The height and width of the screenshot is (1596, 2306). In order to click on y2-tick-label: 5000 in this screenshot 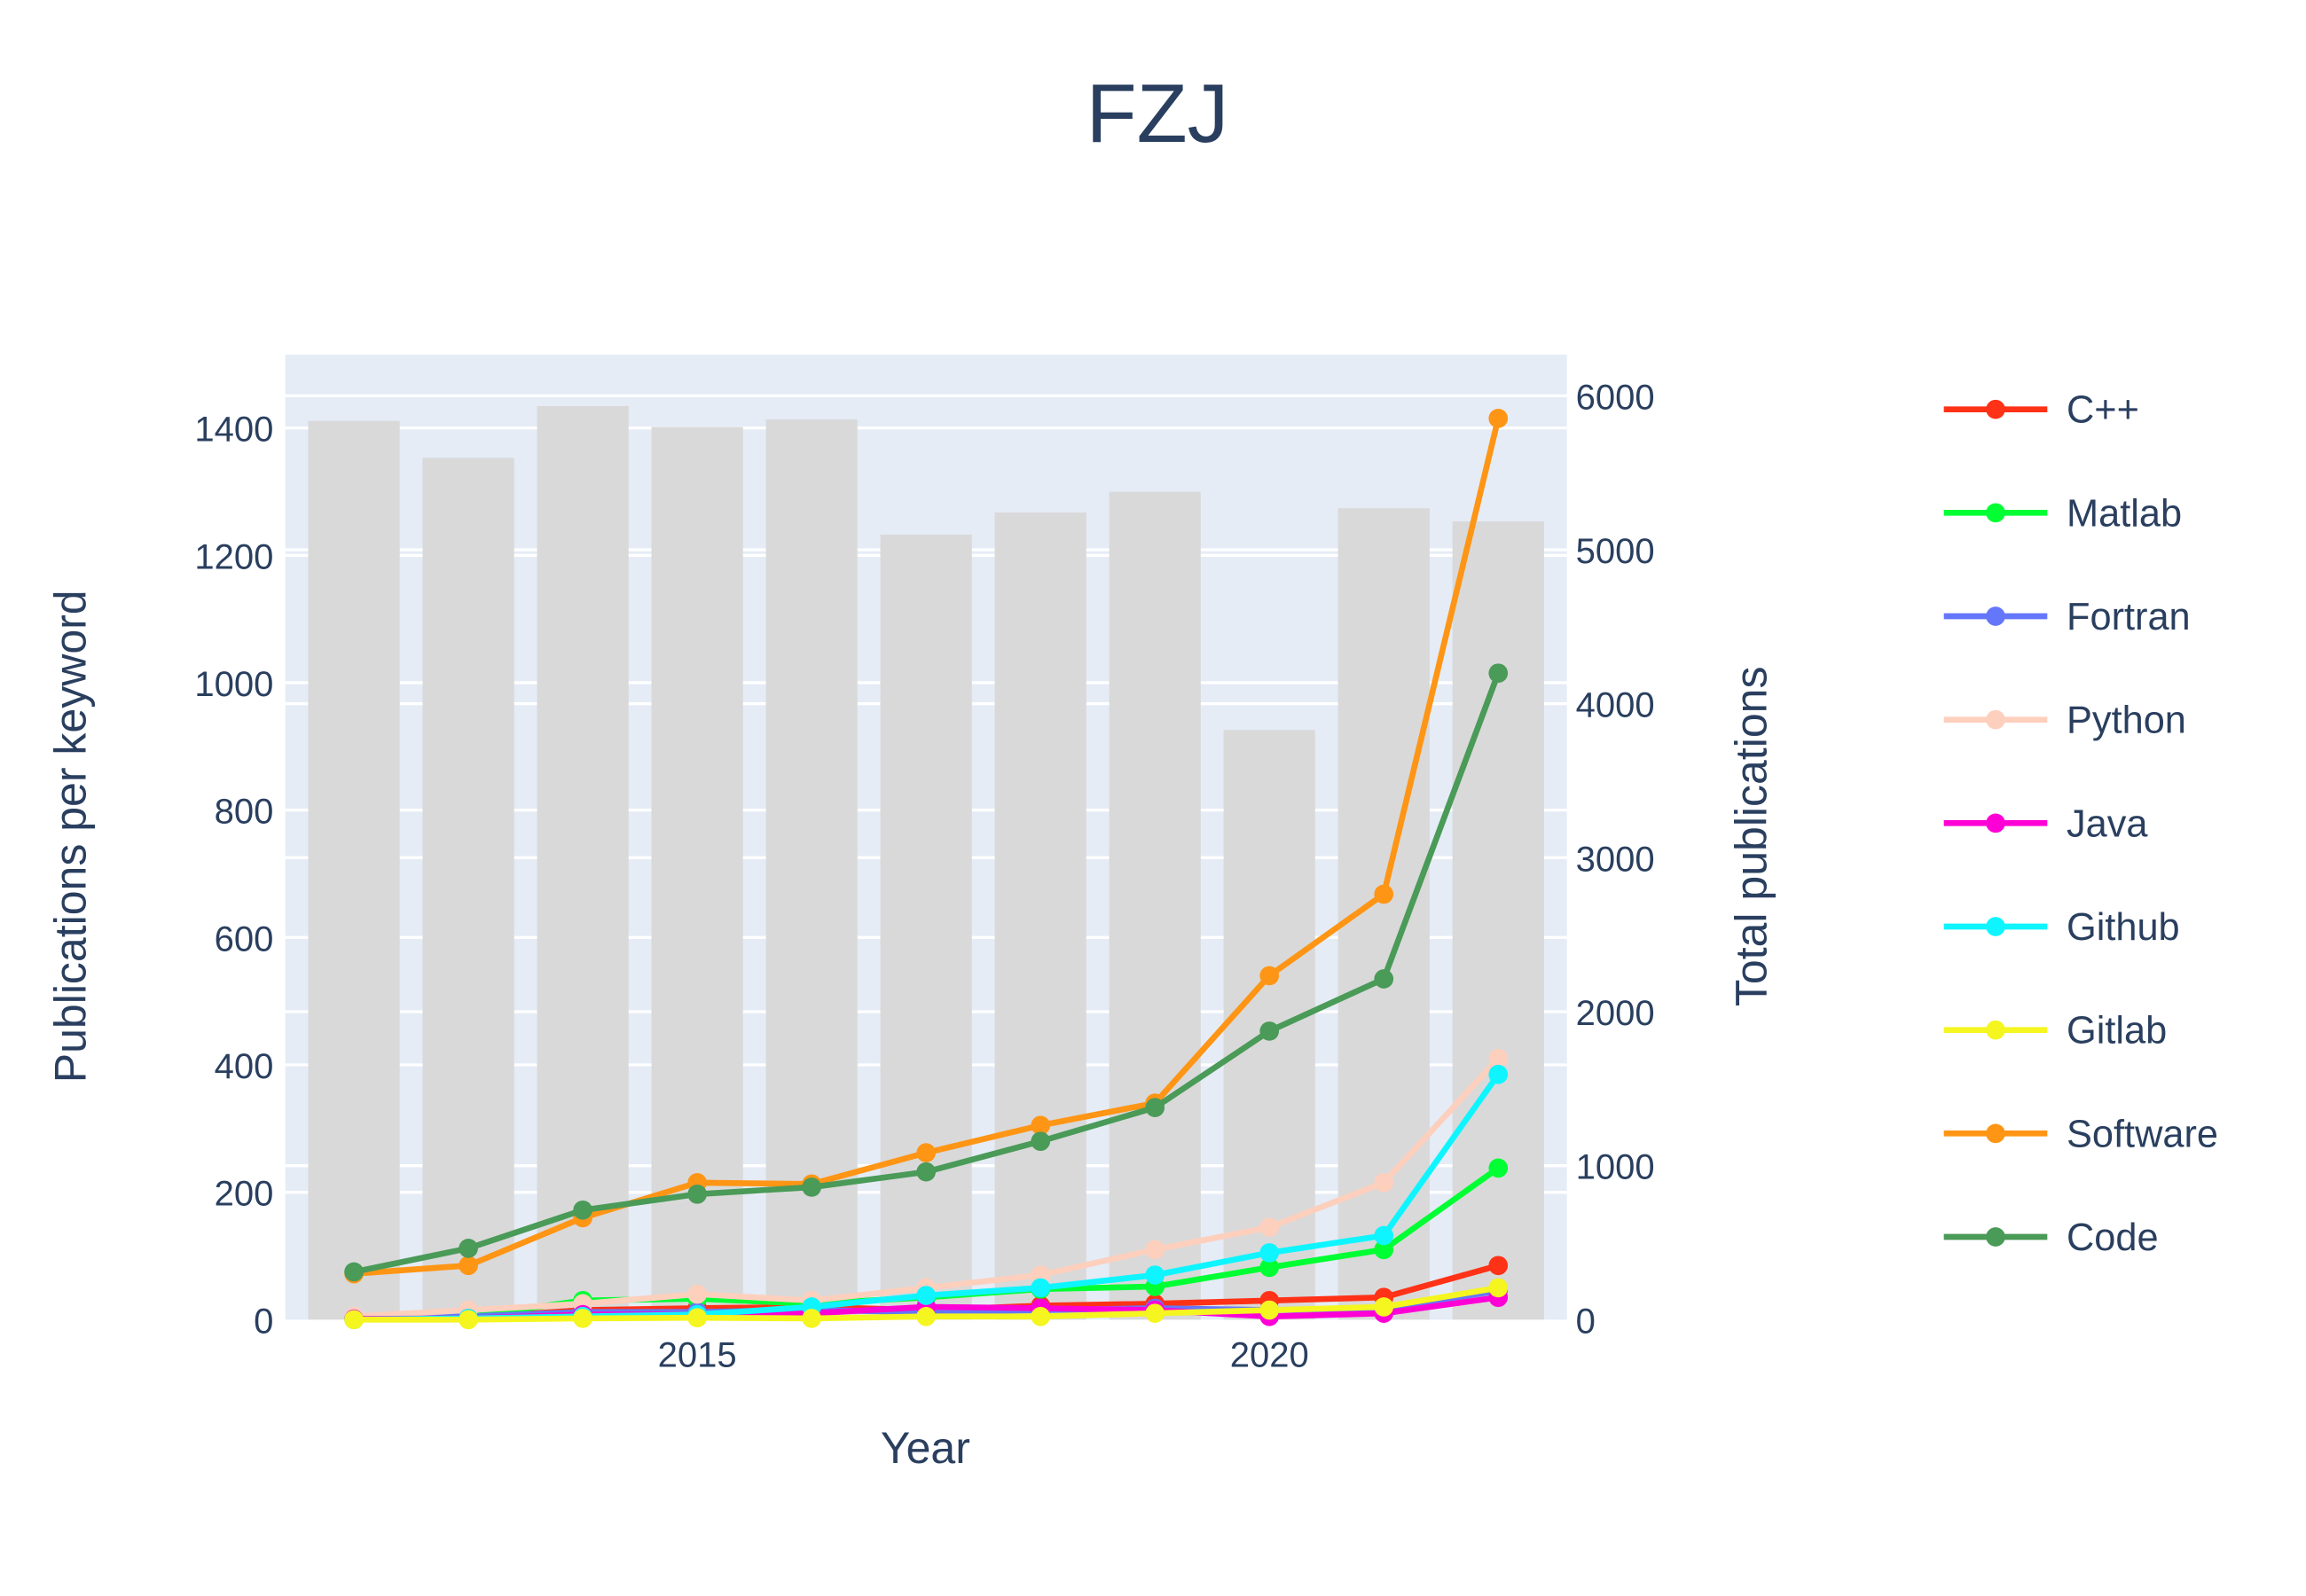, I will do `click(1615, 551)`.